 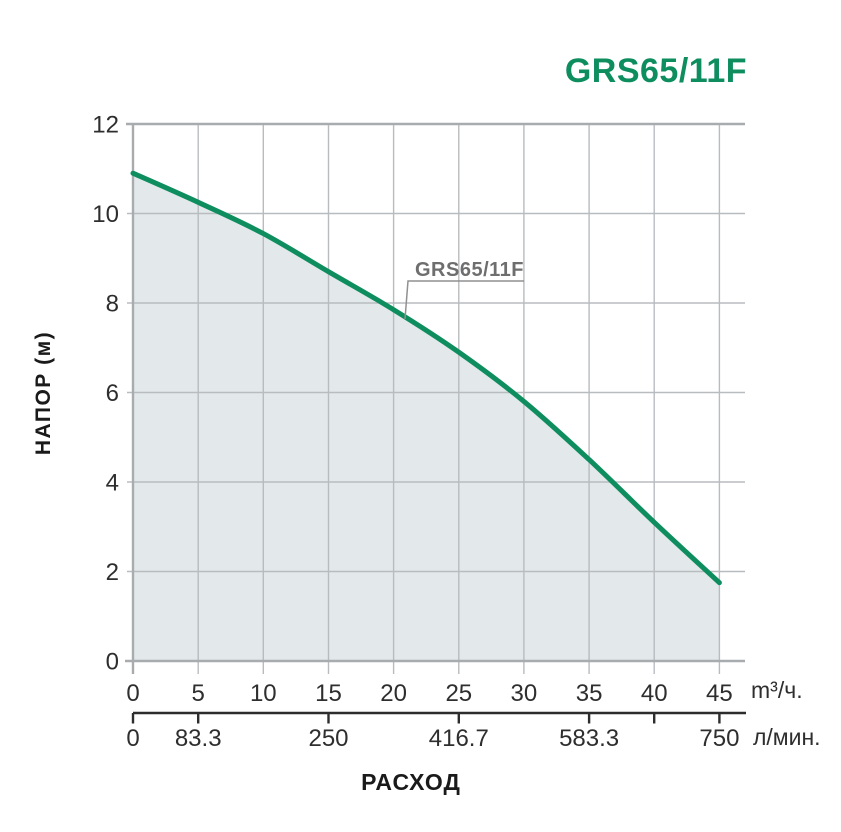 I want to click on x-tick-label-secondary: 416.7, so click(x=459, y=738).